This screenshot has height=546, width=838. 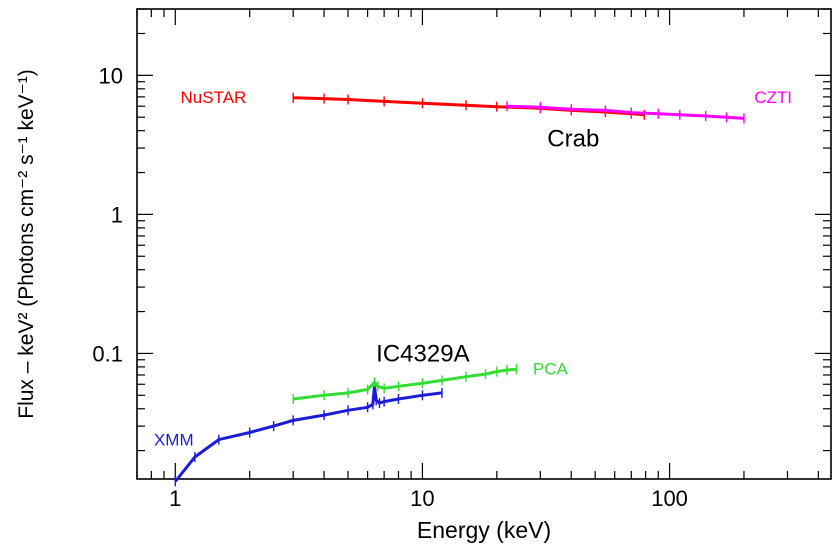 What do you see at coordinates (214, 97) in the screenshot?
I see `nustar-label: NuSTAR` at bounding box center [214, 97].